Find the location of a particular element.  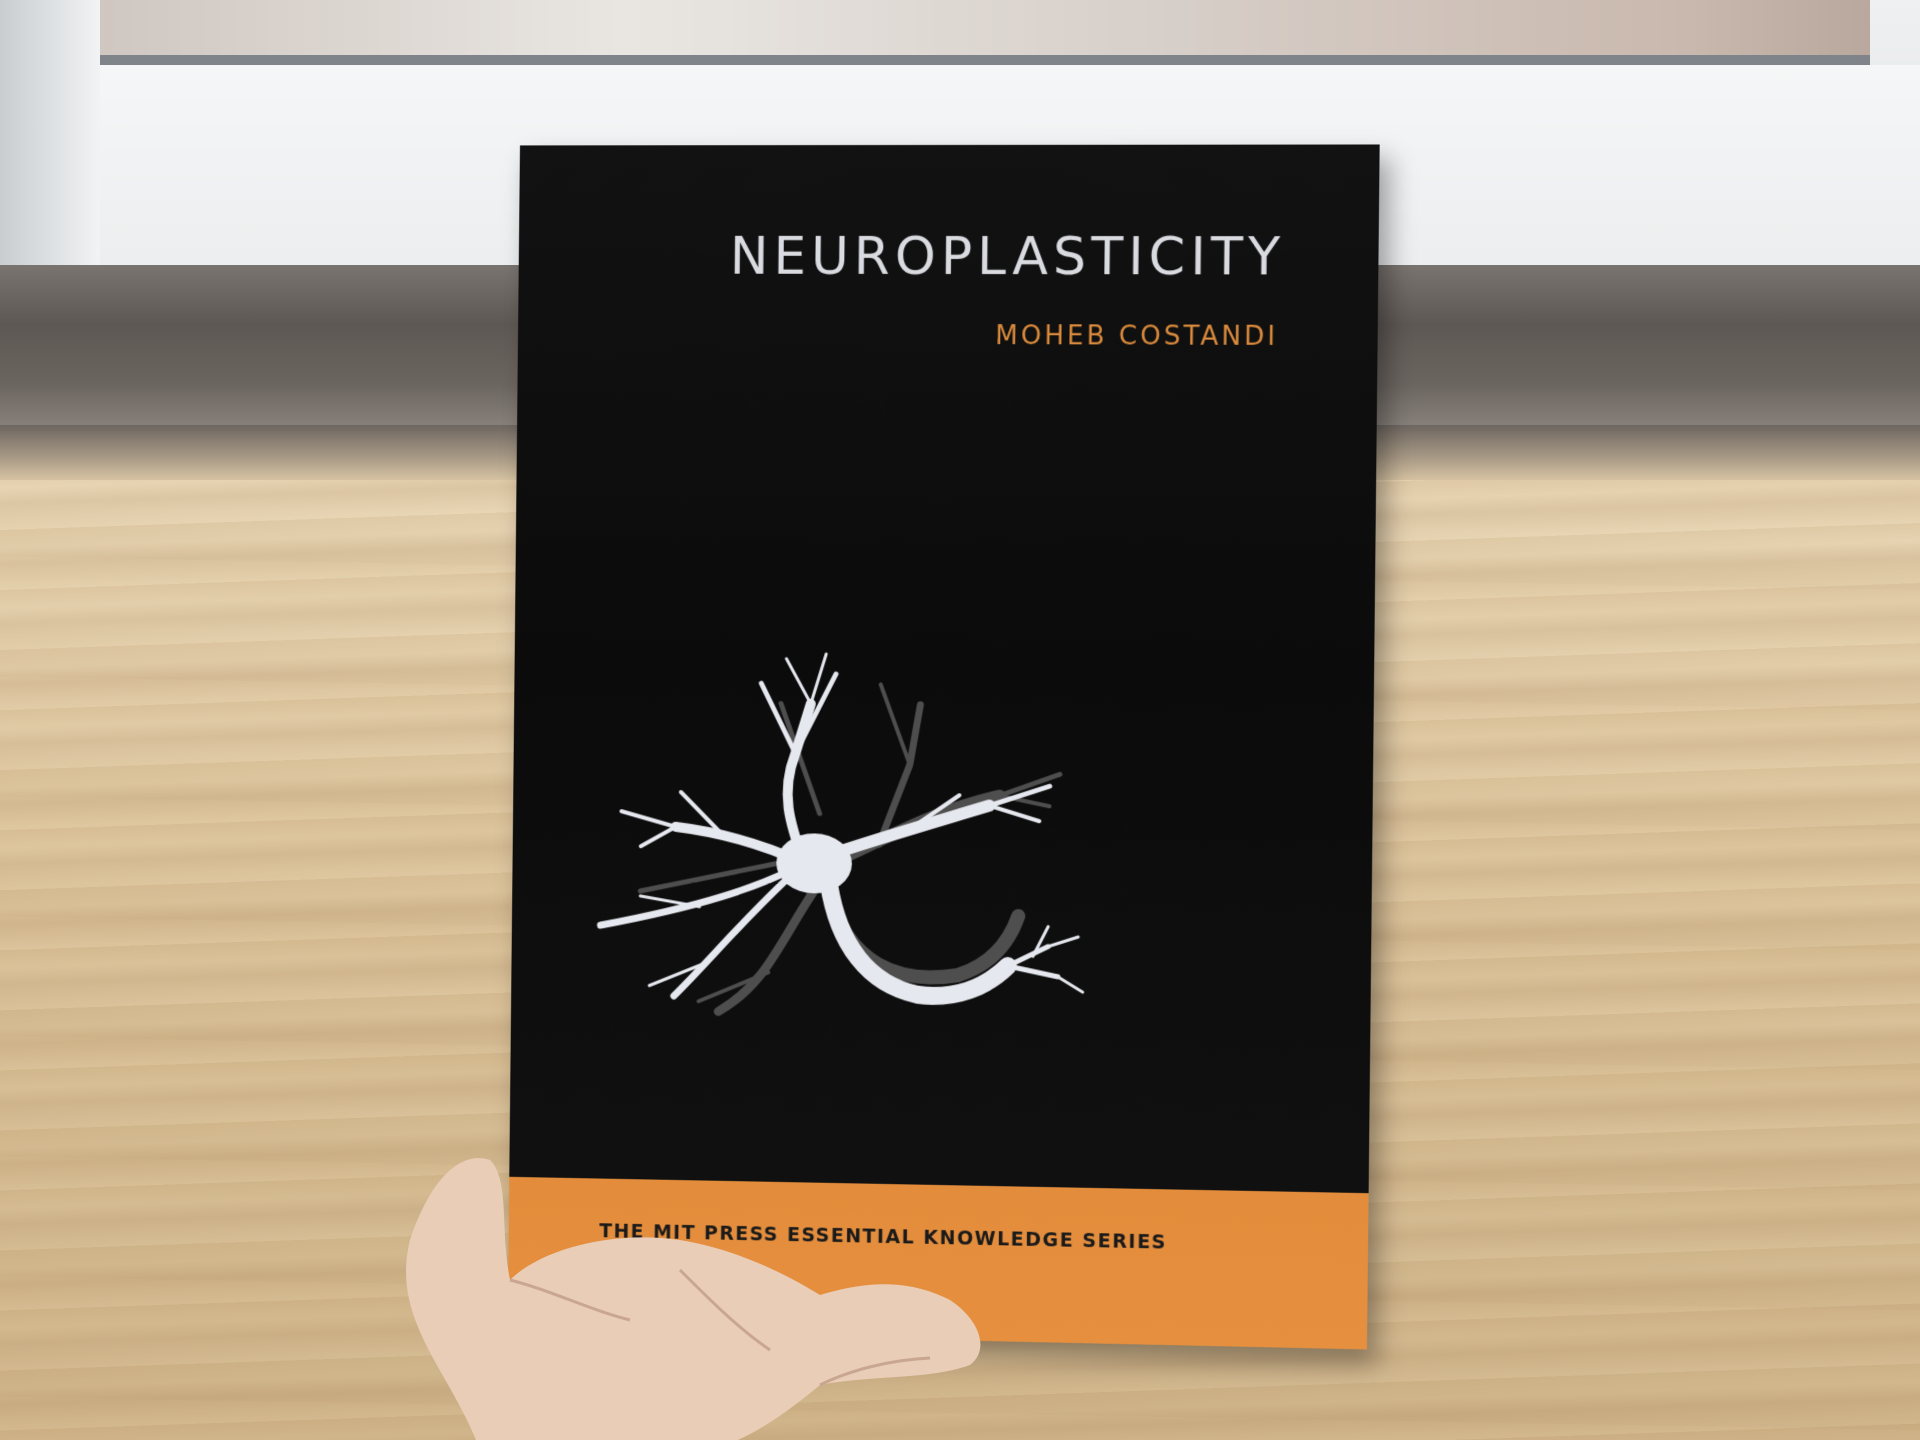

book-author: MOHEB COSTANDI is located at coordinates (1136, 336).